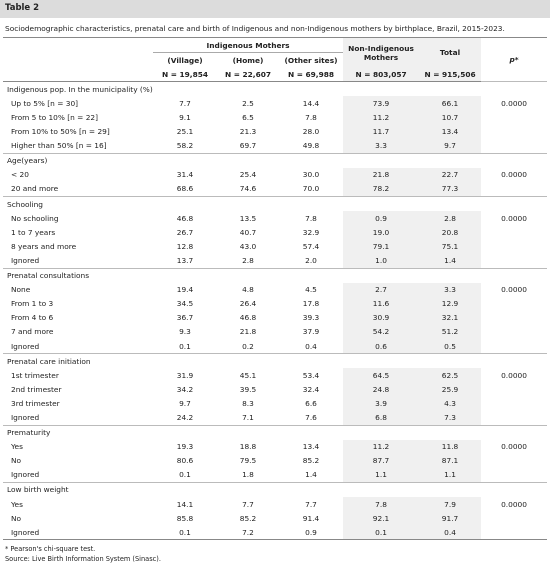 This screenshot has height=570, width=550. What do you see at coordinates (185, 218) in the screenshot?
I see `cell-value: 46.8` at bounding box center [185, 218].